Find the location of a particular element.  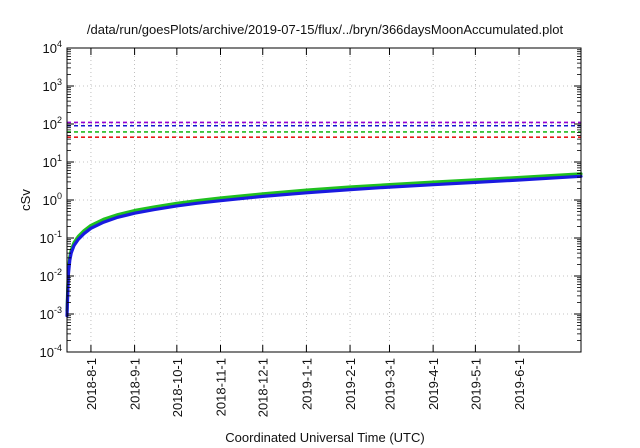

y-tick-label: 10¹ is located at coordinates (52, 161).